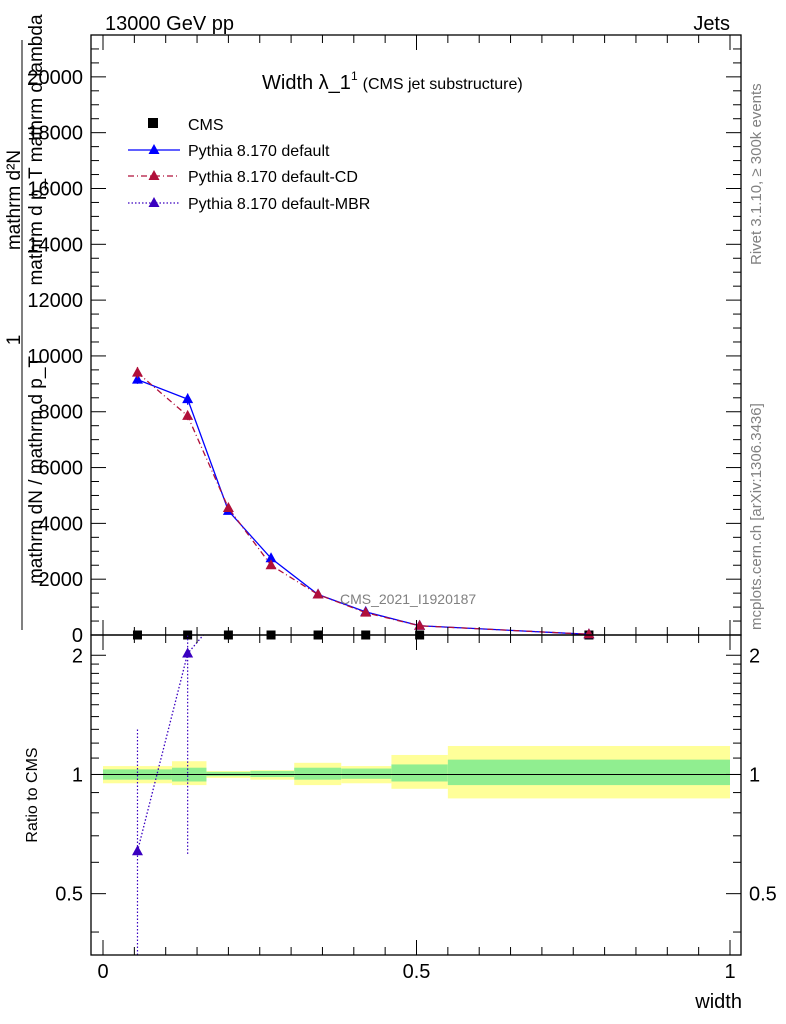  What do you see at coordinates (55, 245) in the screenshot?
I see `y-tick-label: 14000` at bounding box center [55, 245].